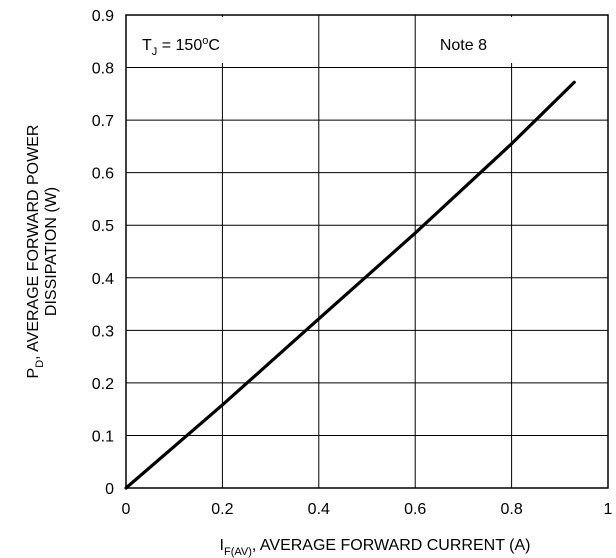 This screenshot has width=616, height=558. I want to click on x-tick-label-5: 1, so click(608, 509).